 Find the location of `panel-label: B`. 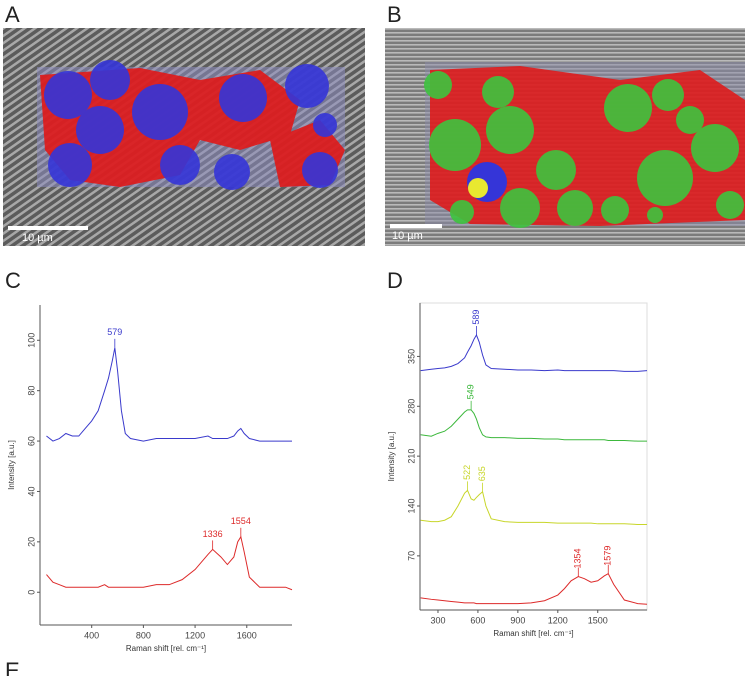

panel-label: B is located at coordinates (394, 14).